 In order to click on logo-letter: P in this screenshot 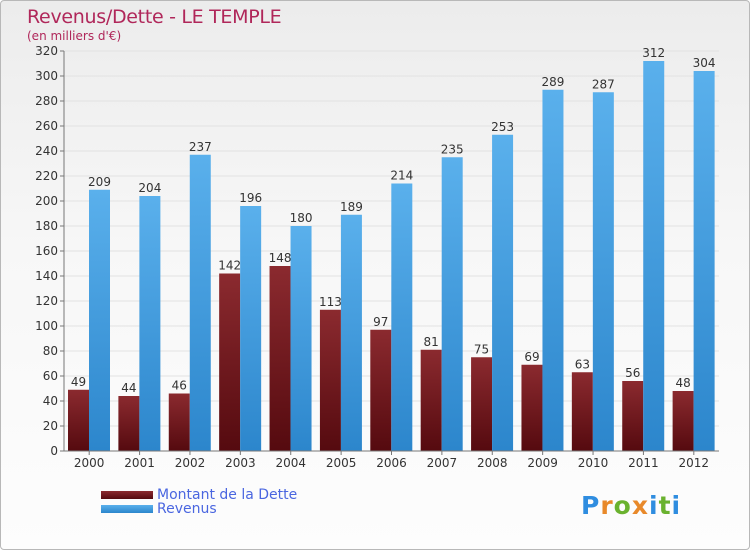, I will do `click(591, 505)`.